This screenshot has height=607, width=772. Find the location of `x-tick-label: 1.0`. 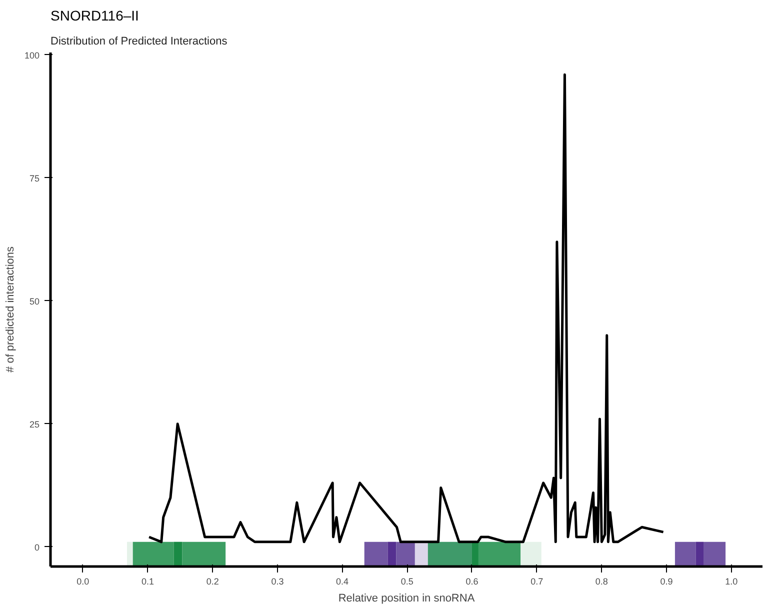

x-tick-label: 1.0 is located at coordinates (731, 581).